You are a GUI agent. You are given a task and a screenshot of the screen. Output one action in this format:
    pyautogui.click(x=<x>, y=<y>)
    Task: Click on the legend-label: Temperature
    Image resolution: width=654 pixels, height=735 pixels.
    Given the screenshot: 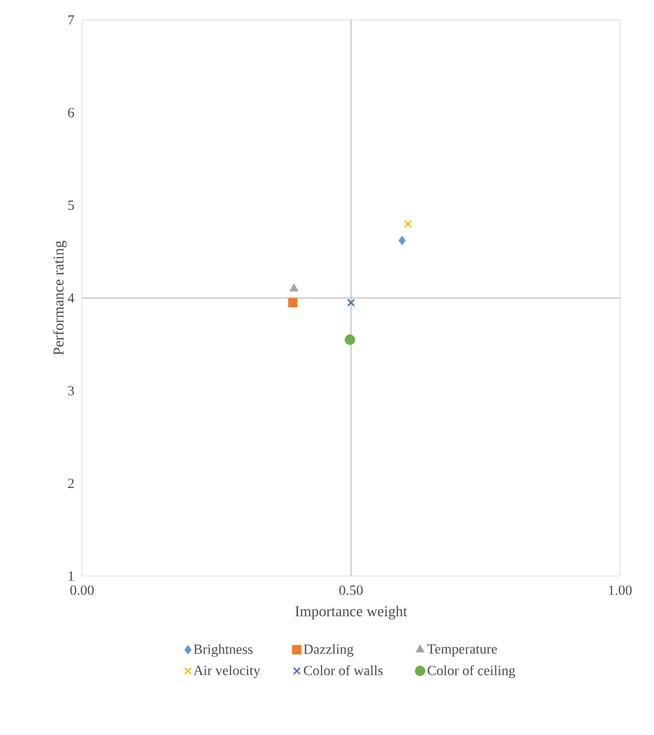 What is the action you would take?
    pyautogui.click(x=462, y=650)
    